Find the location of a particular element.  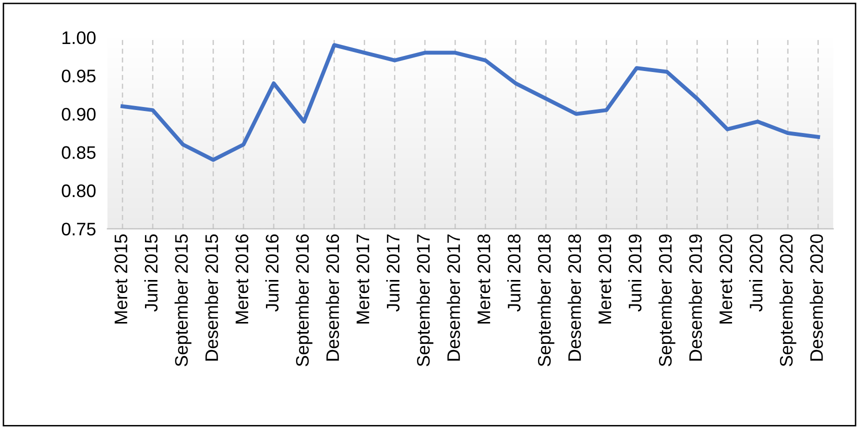

y-tick-label: 0.75 is located at coordinates (79, 229).